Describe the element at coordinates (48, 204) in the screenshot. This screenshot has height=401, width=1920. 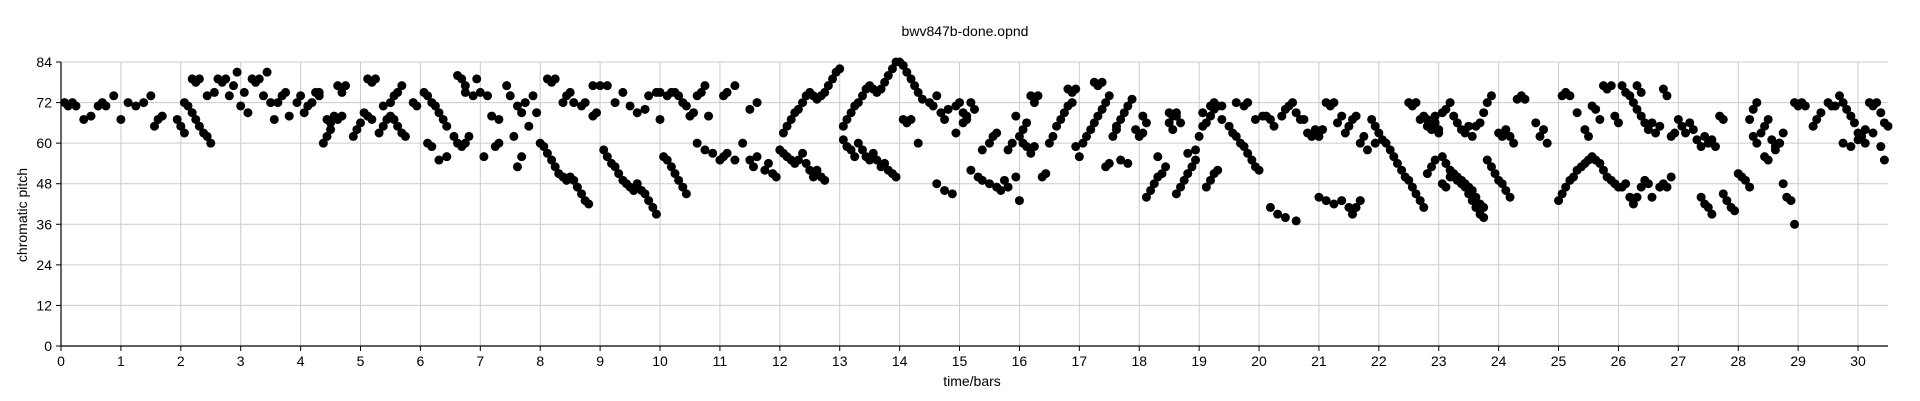
I see `y-axis-ticks: 0 12 24 36 48 60 72 84` at that location.